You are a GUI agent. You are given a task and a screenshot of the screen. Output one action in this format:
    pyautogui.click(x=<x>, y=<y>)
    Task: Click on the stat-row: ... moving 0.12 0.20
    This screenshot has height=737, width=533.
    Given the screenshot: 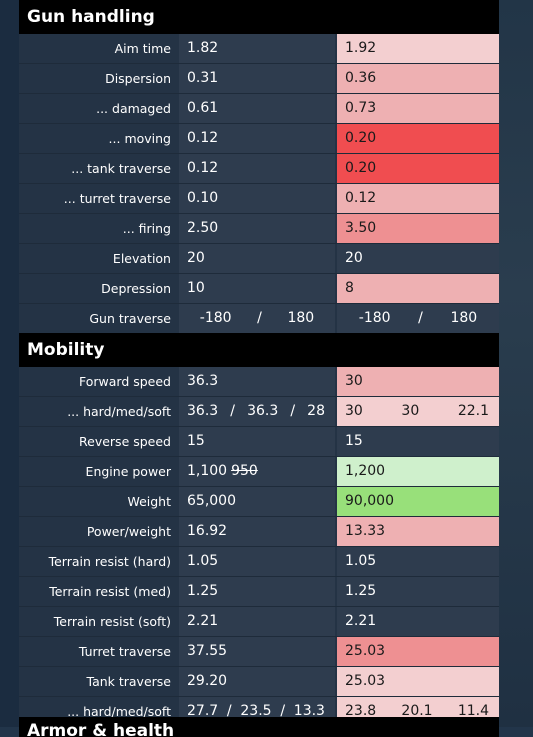 What is the action you would take?
    pyautogui.click(x=259, y=138)
    